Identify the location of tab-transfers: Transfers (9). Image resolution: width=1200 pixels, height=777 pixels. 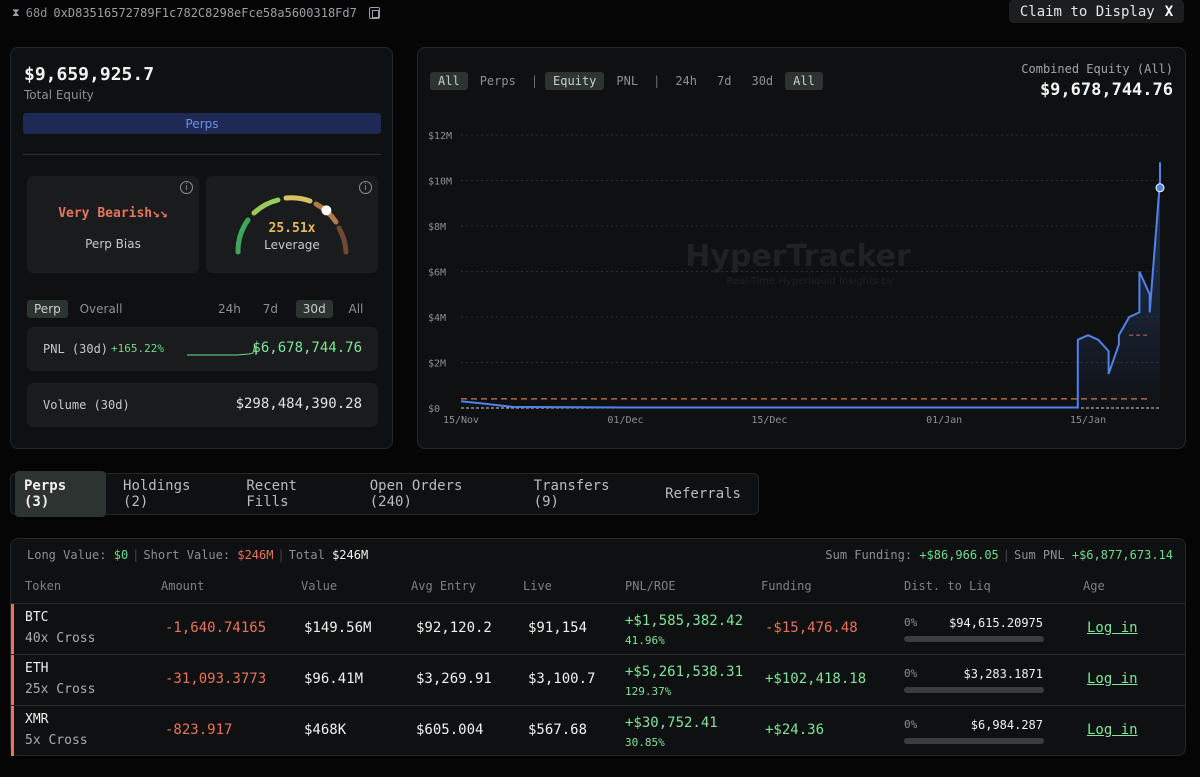
(571, 494).